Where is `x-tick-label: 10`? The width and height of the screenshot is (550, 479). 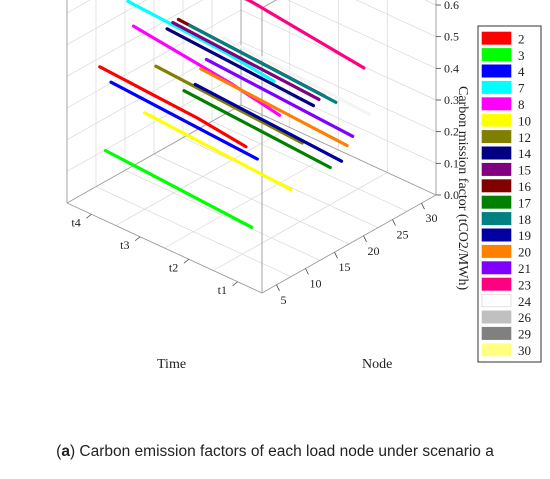
x-tick-label: 10 is located at coordinates (316, 284).